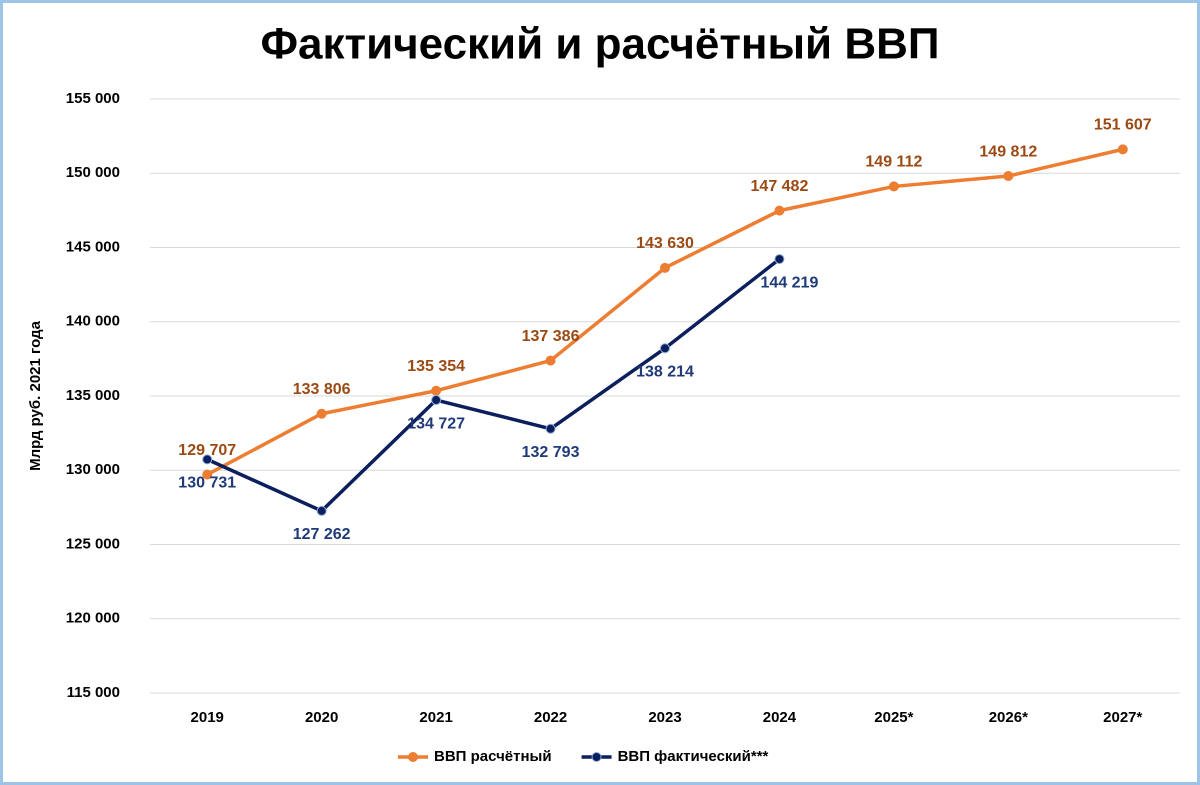 This screenshot has width=1200, height=785. Describe the element at coordinates (435, 717) in the screenshot. I see `x-tick-label: 2021` at that location.